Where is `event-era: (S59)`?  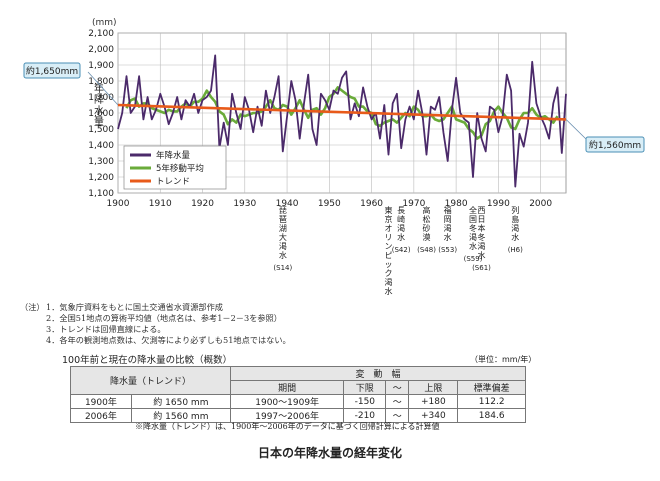 event-era: (S59) is located at coordinates (473, 259).